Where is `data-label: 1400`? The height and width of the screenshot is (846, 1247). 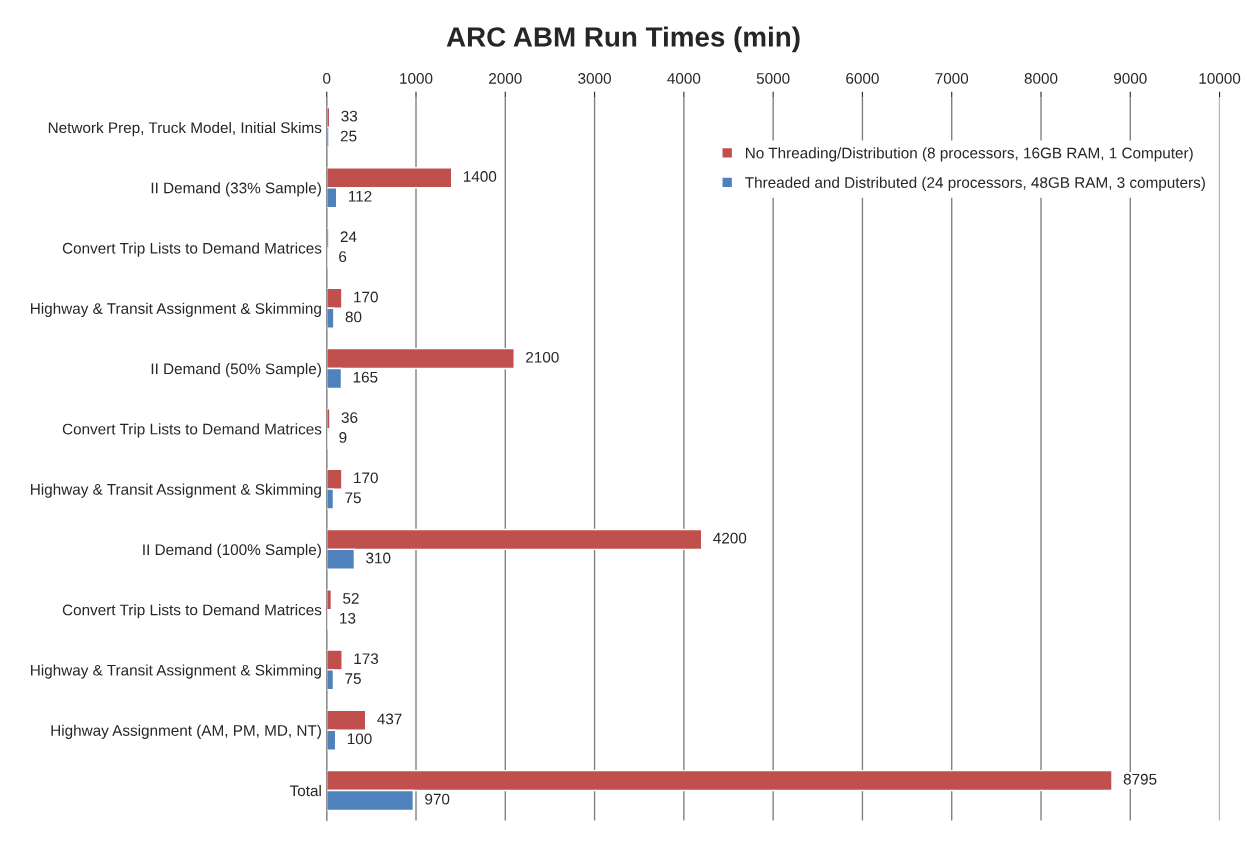 data-label: 1400 is located at coordinates (480, 176).